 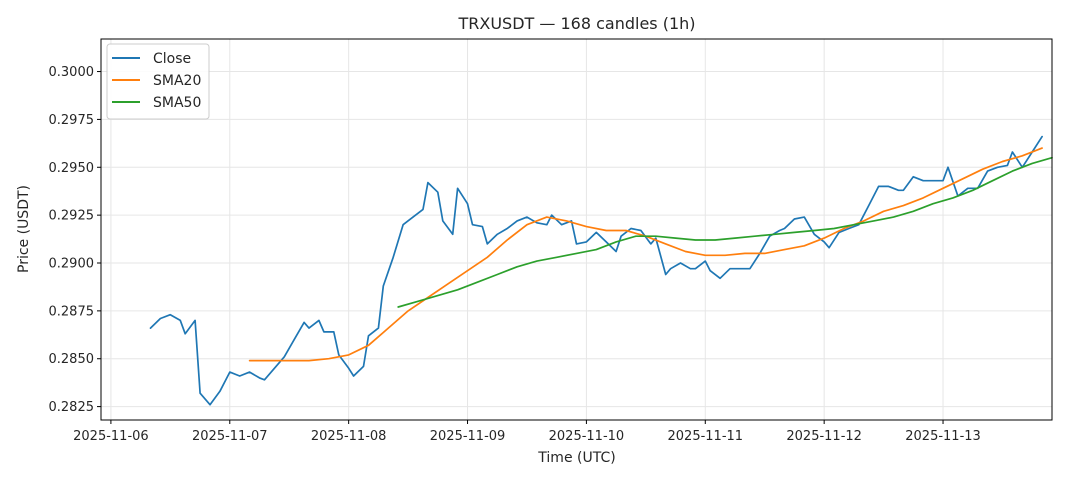 What do you see at coordinates (576, 458) in the screenshot?
I see `x-axis-label: Time (UTC)` at bounding box center [576, 458].